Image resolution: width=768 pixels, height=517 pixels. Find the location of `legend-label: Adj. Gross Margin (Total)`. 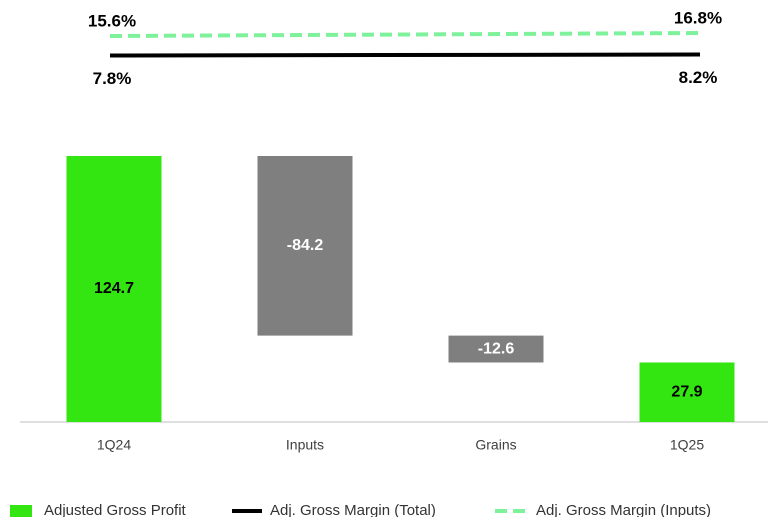

legend-label: Adj. Gross Margin (Total) is located at coordinates (353, 509).